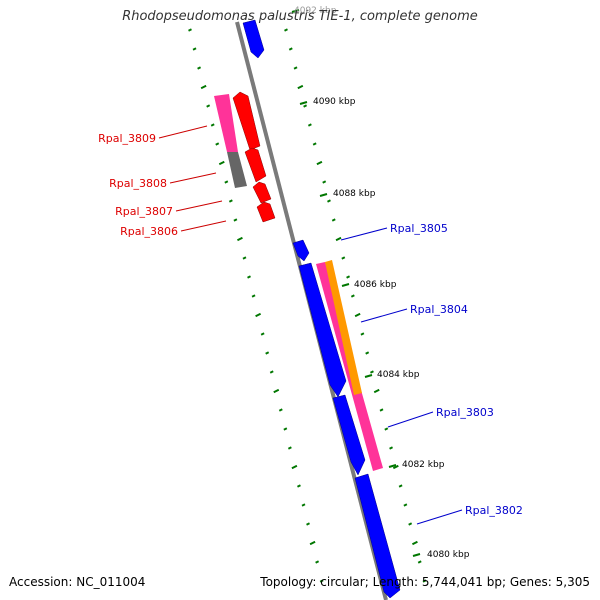 This screenshot has height=600, width=600. I want to click on gene-label: Rpal_3805, so click(419, 228).